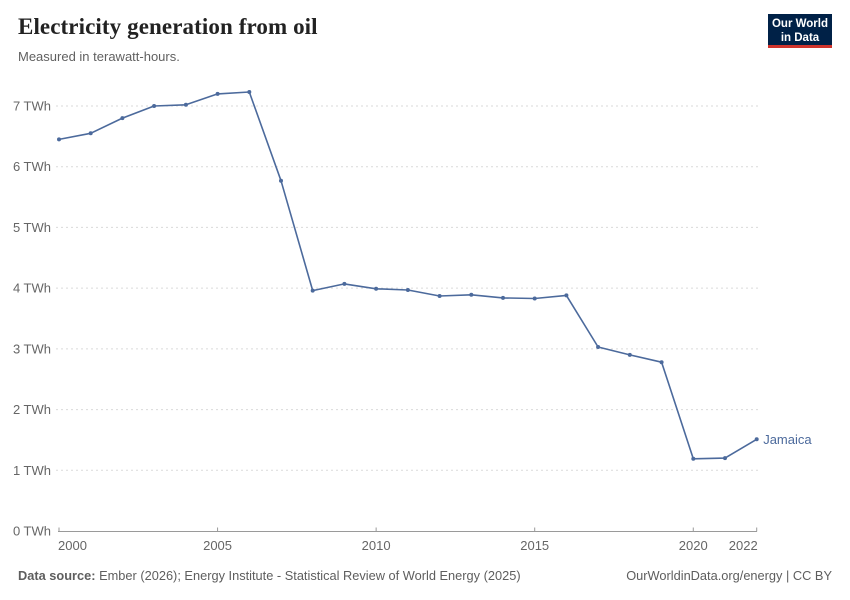 This screenshot has height=600, width=850. What do you see at coordinates (32, 106) in the screenshot?
I see `y-tick-label: 7 TWh` at bounding box center [32, 106].